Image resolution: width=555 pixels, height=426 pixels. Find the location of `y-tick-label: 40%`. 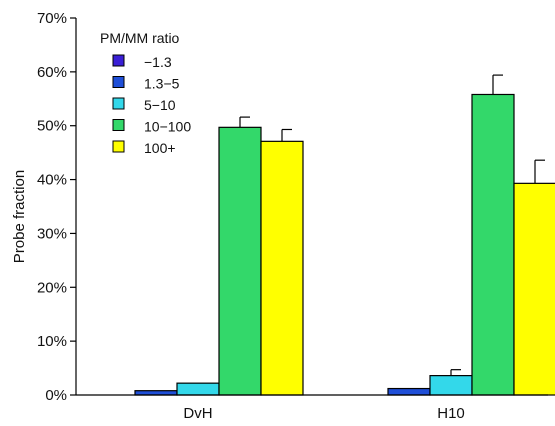

y-tick-label: 40% is located at coordinates (52, 180).